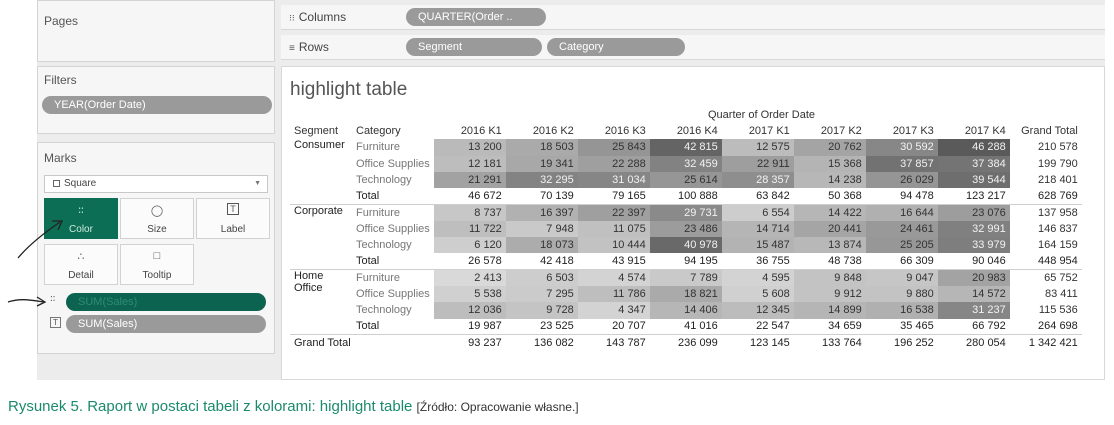  Describe the element at coordinates (81, 218) in the screenshot. I see `color-button: ∶∶ Color` at that location.